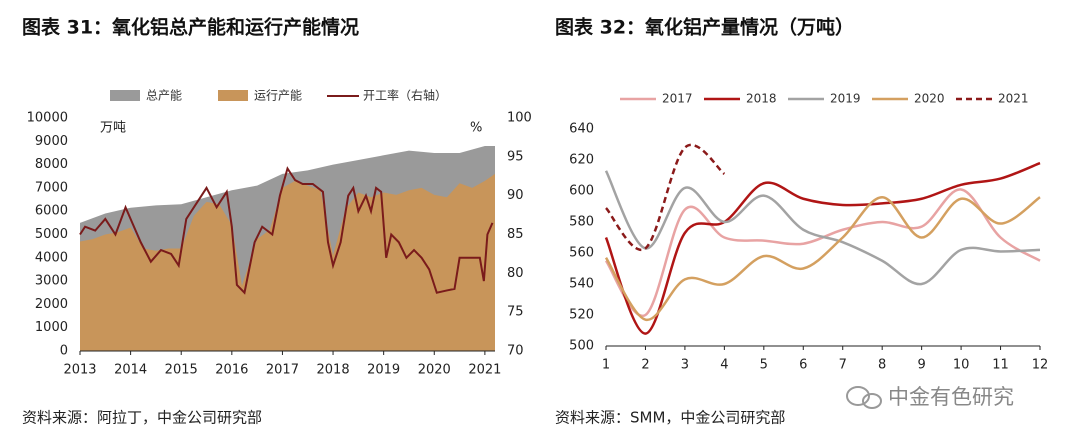 This screenshot has height=446, width=1080. What do you see at coordinates (164, 96) in the screenshot?
I see `legend-label: 总产能` at bounding box center [164, 96].